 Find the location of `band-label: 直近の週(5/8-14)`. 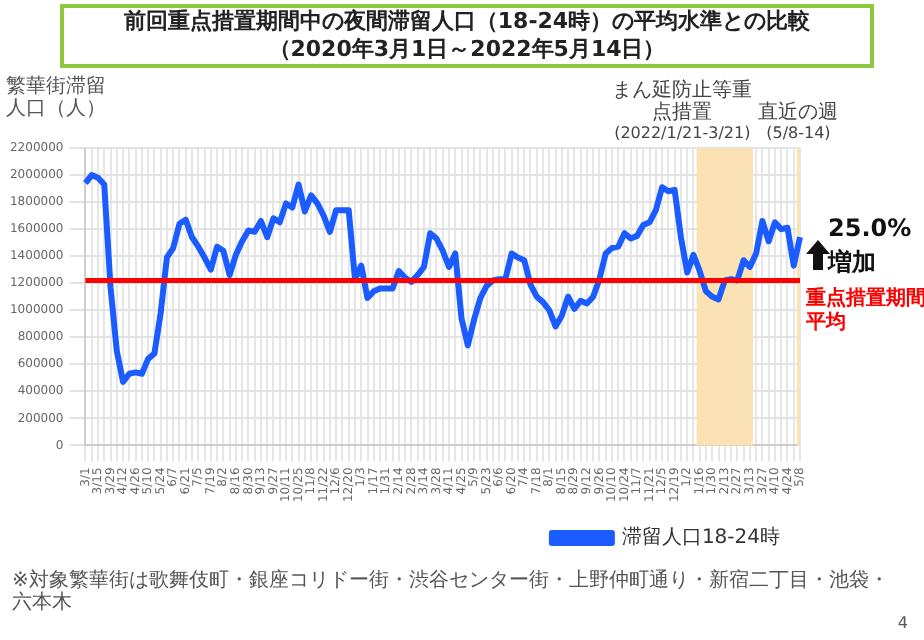

band-label: 直近の週(5/8-14) is located at coordinates (798, 123).